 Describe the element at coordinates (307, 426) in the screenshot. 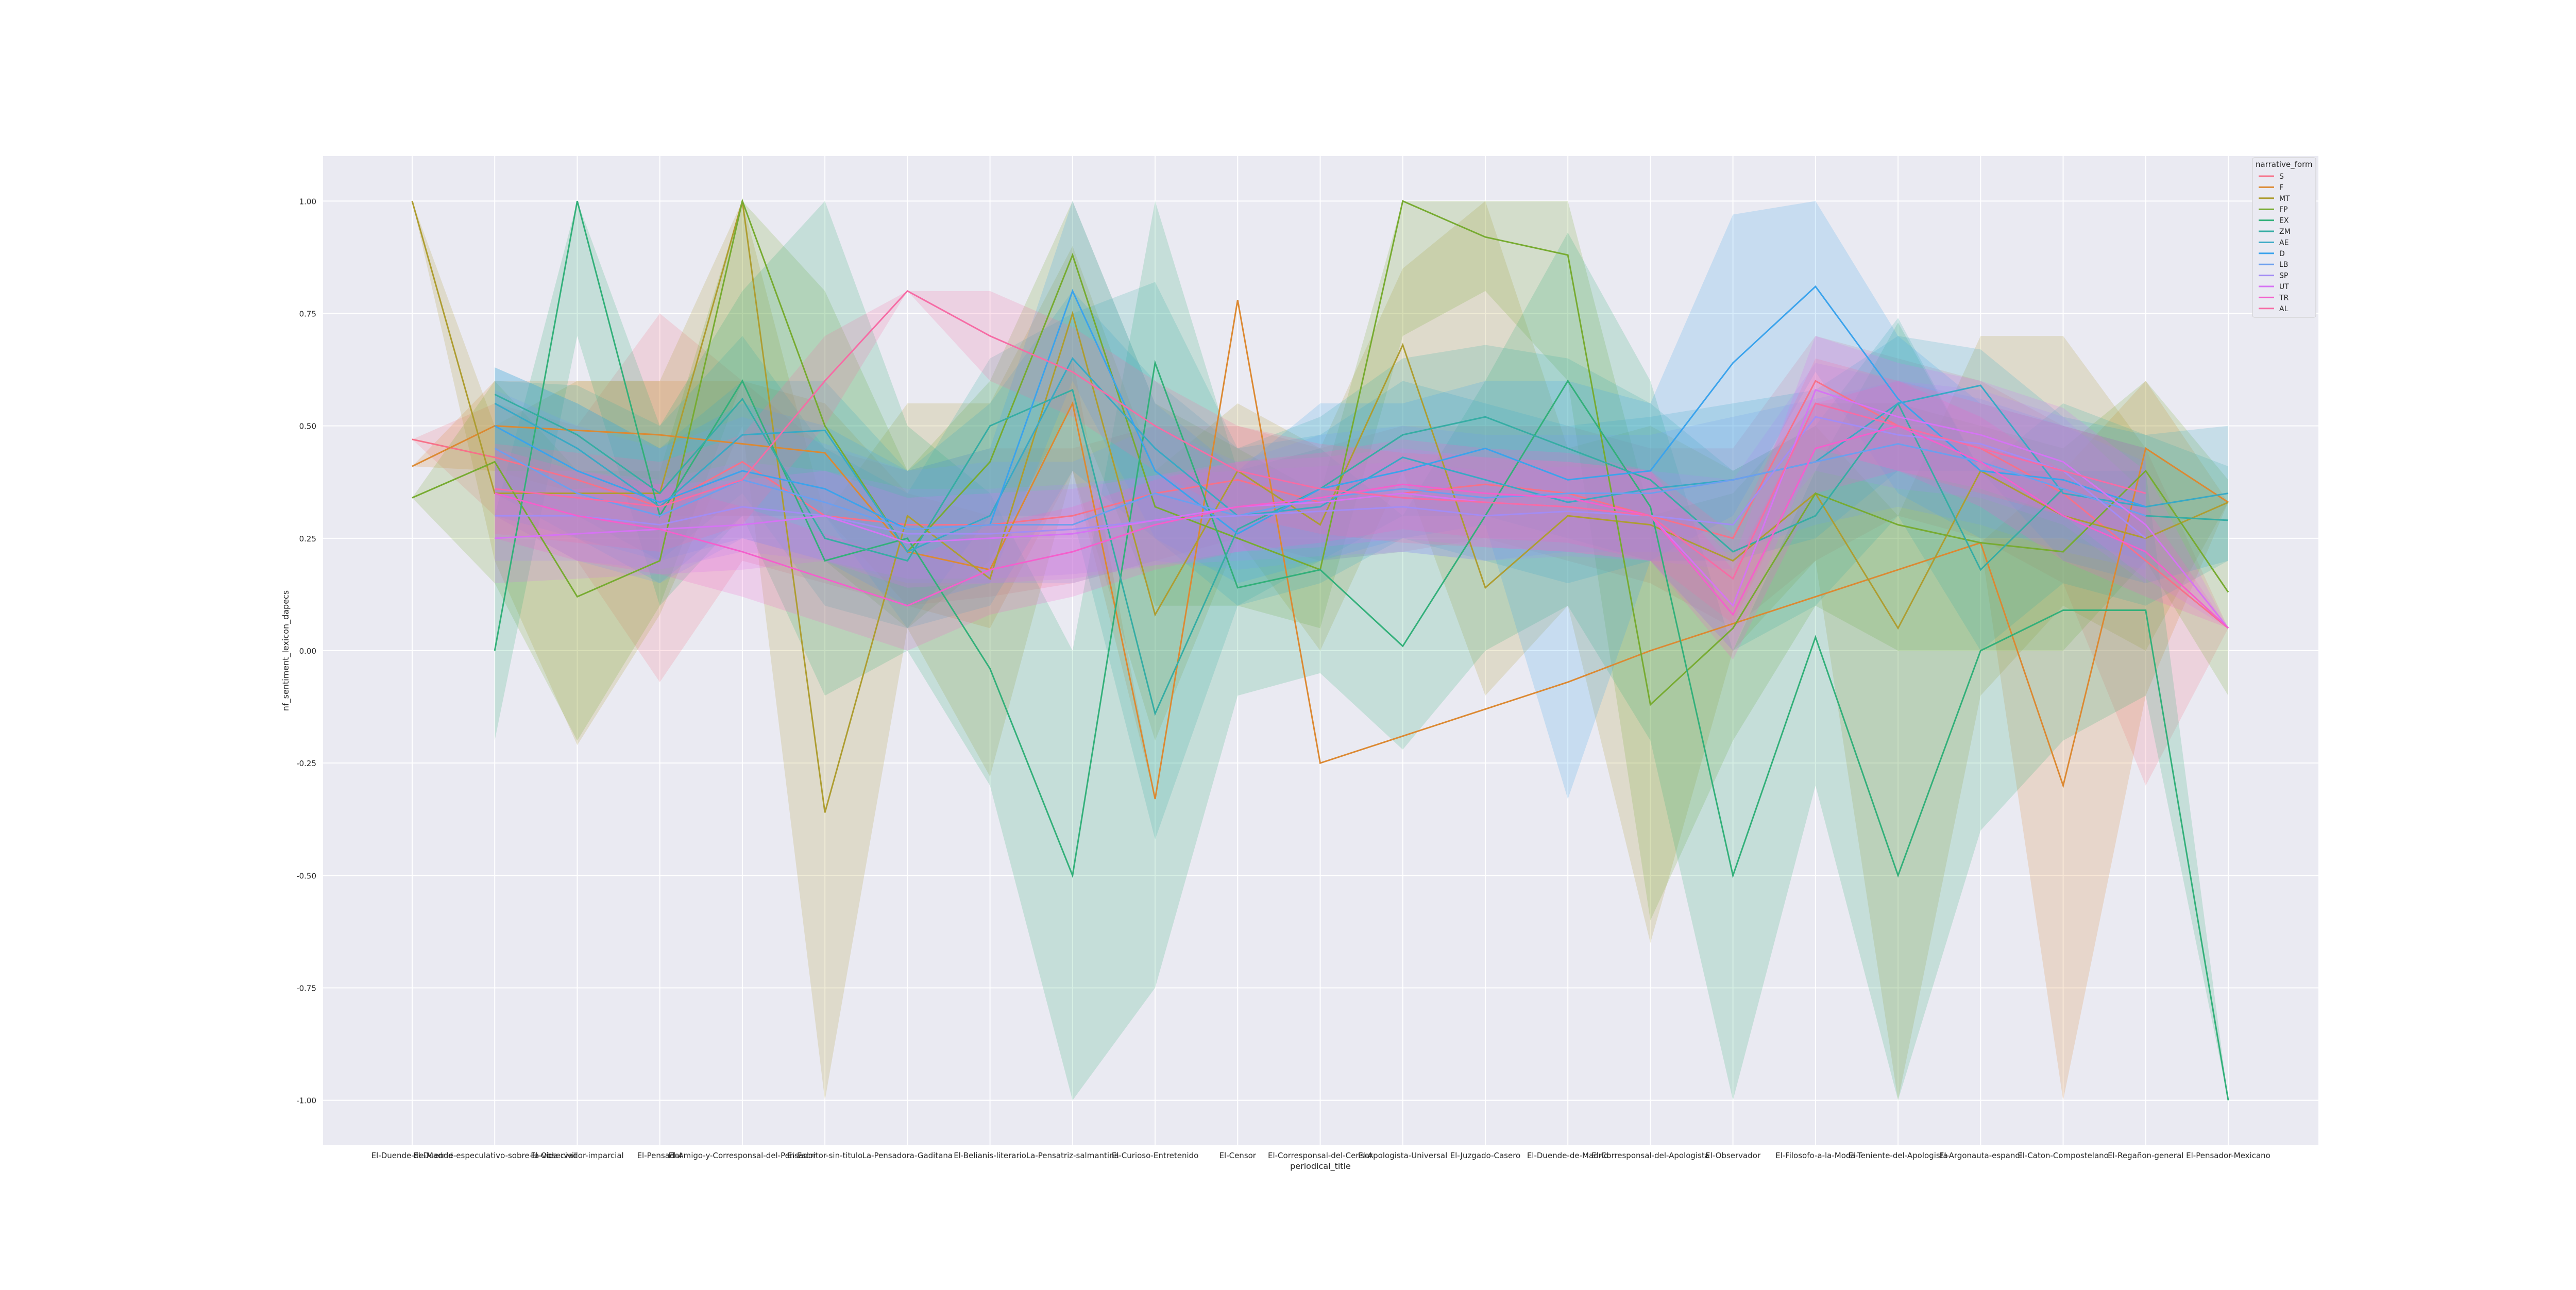

I see `y-tick-label: 0.50` at that location.